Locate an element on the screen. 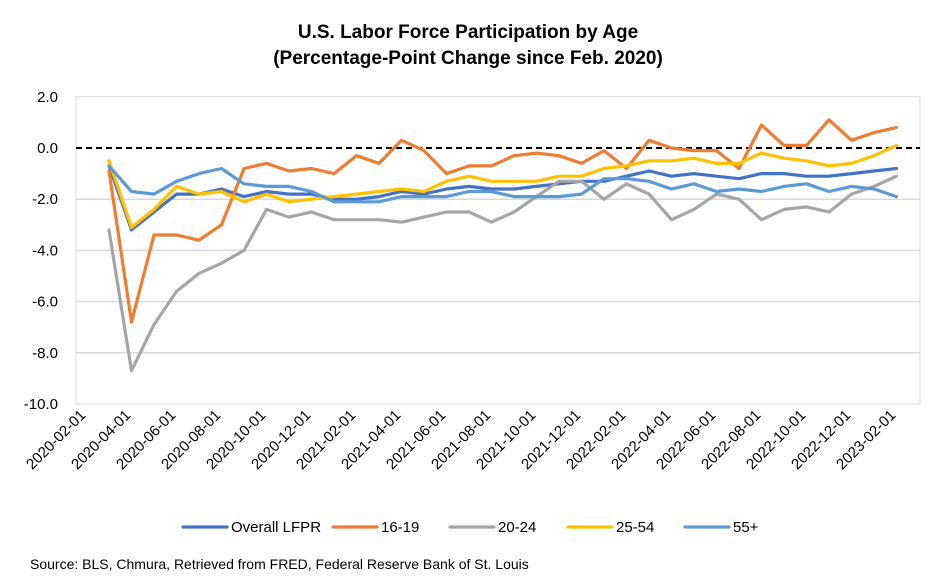 Image resolution: width=936 pixels, height=576 pixels. y-tick-label: -10.0 is located at coordinates (41, 404).